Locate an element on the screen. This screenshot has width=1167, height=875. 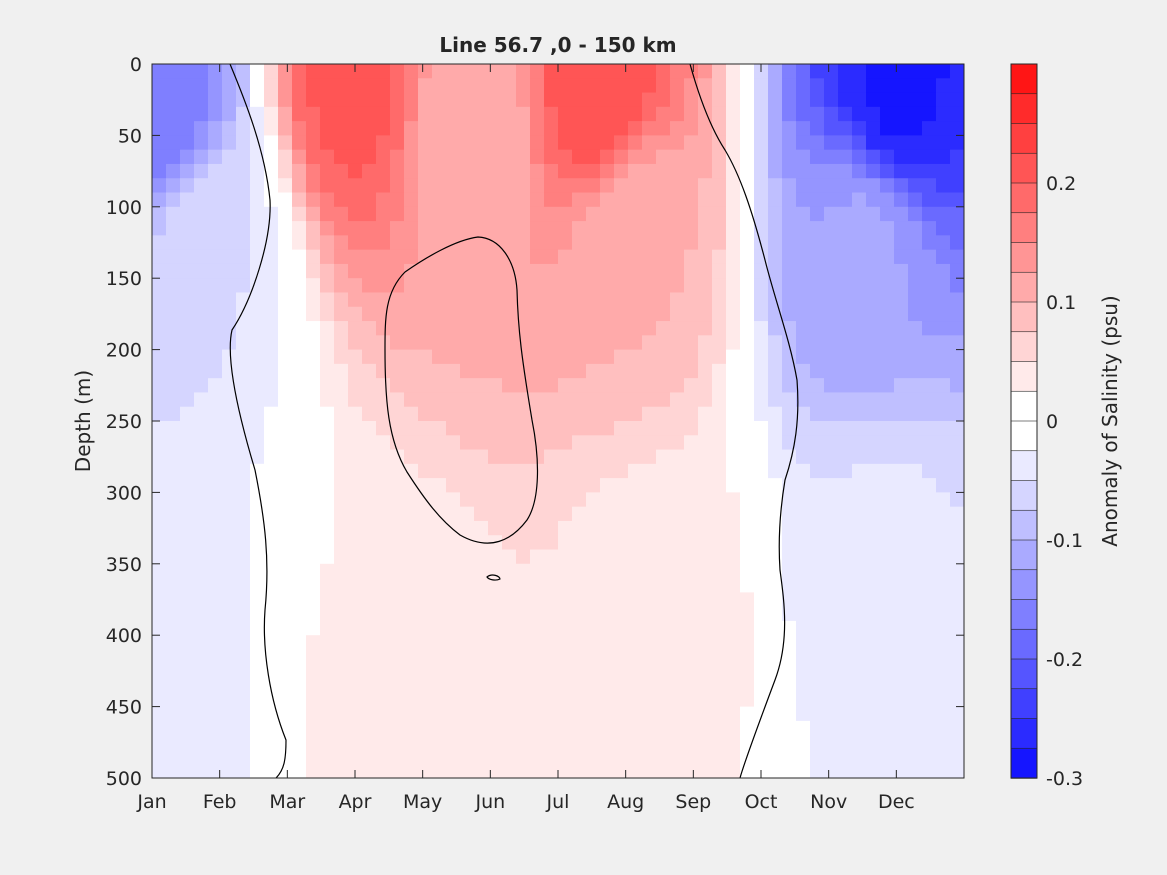
colorbar-segment is located at coordinates (1024, 347).